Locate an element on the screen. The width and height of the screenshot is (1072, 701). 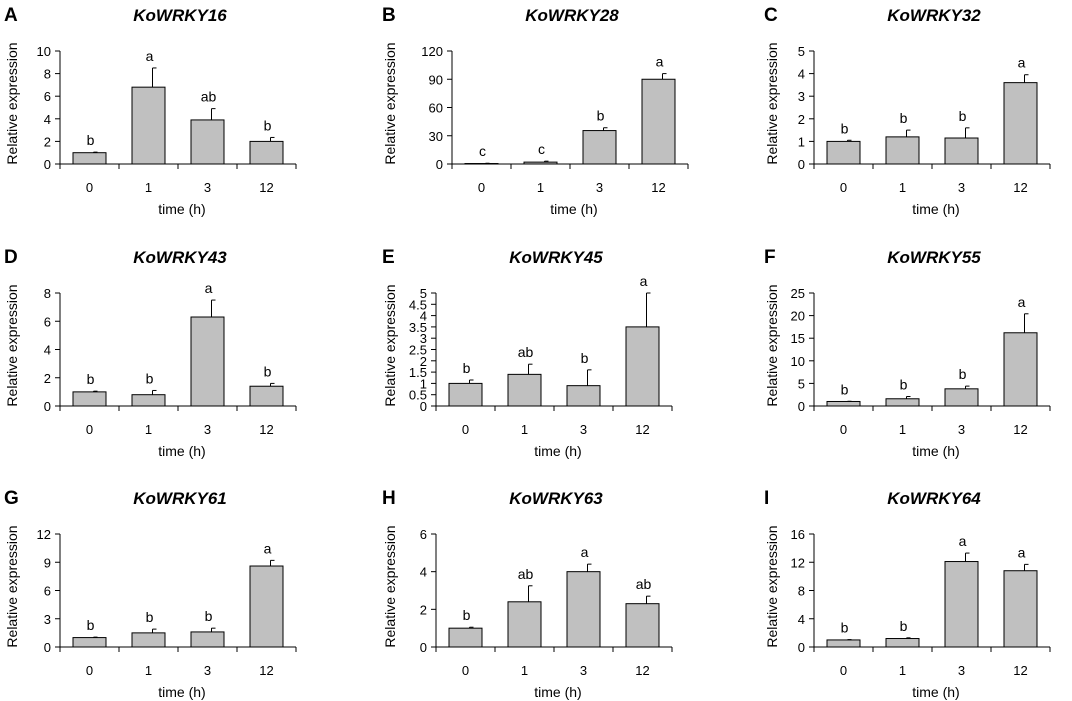
y-tick-label: 4.5 is located at coordinates (418, 304).